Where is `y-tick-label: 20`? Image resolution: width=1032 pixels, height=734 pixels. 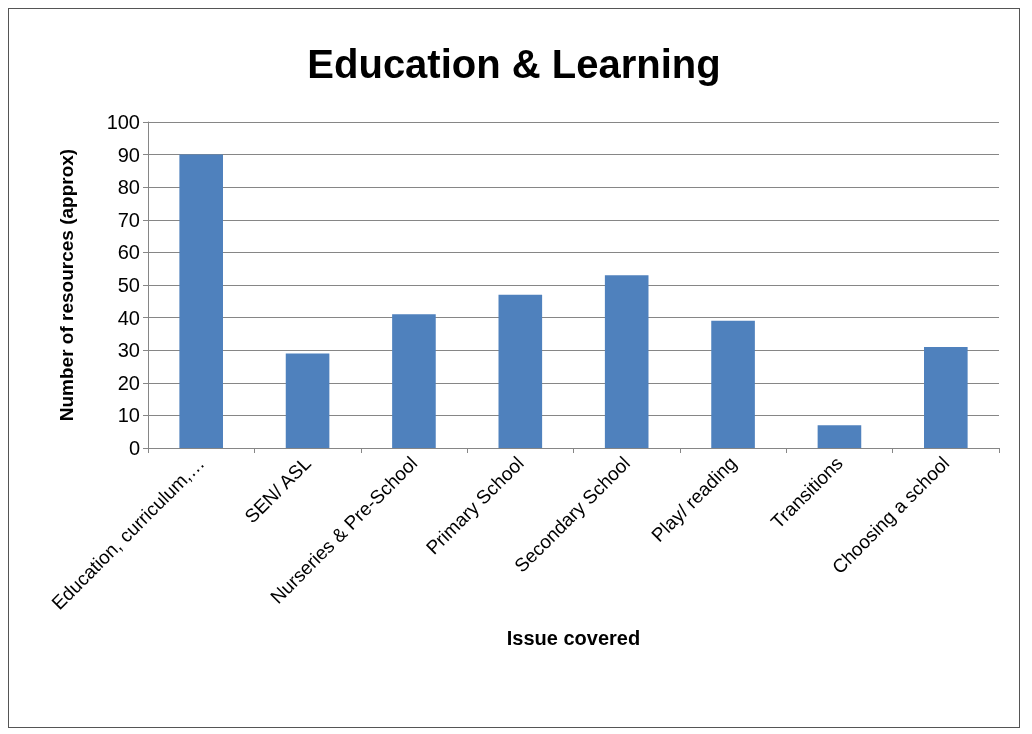
y-tick-label: 20 is located at coordinates (128, 382).